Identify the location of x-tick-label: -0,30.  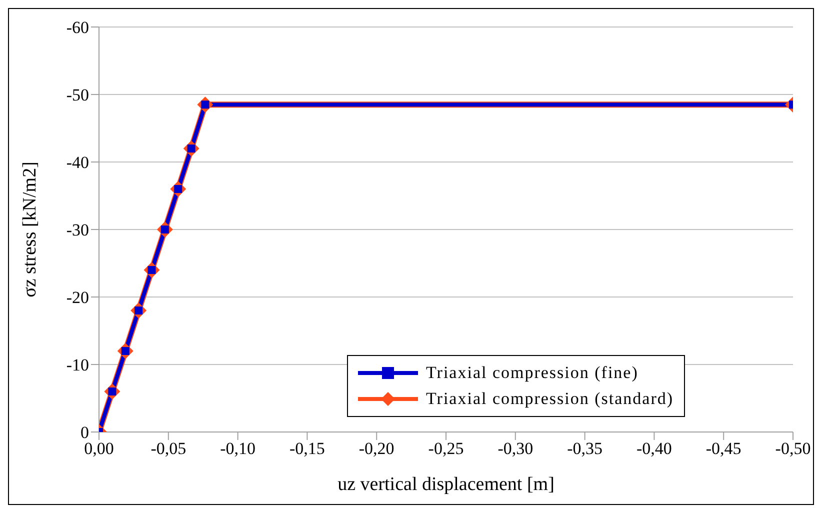
(516, 448).